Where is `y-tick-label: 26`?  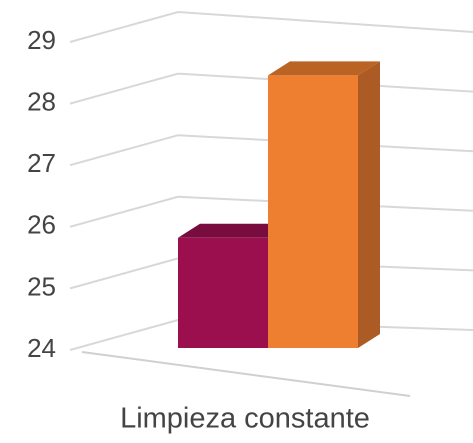 y-tick-label: 26 is located at coordinates (41, 225).